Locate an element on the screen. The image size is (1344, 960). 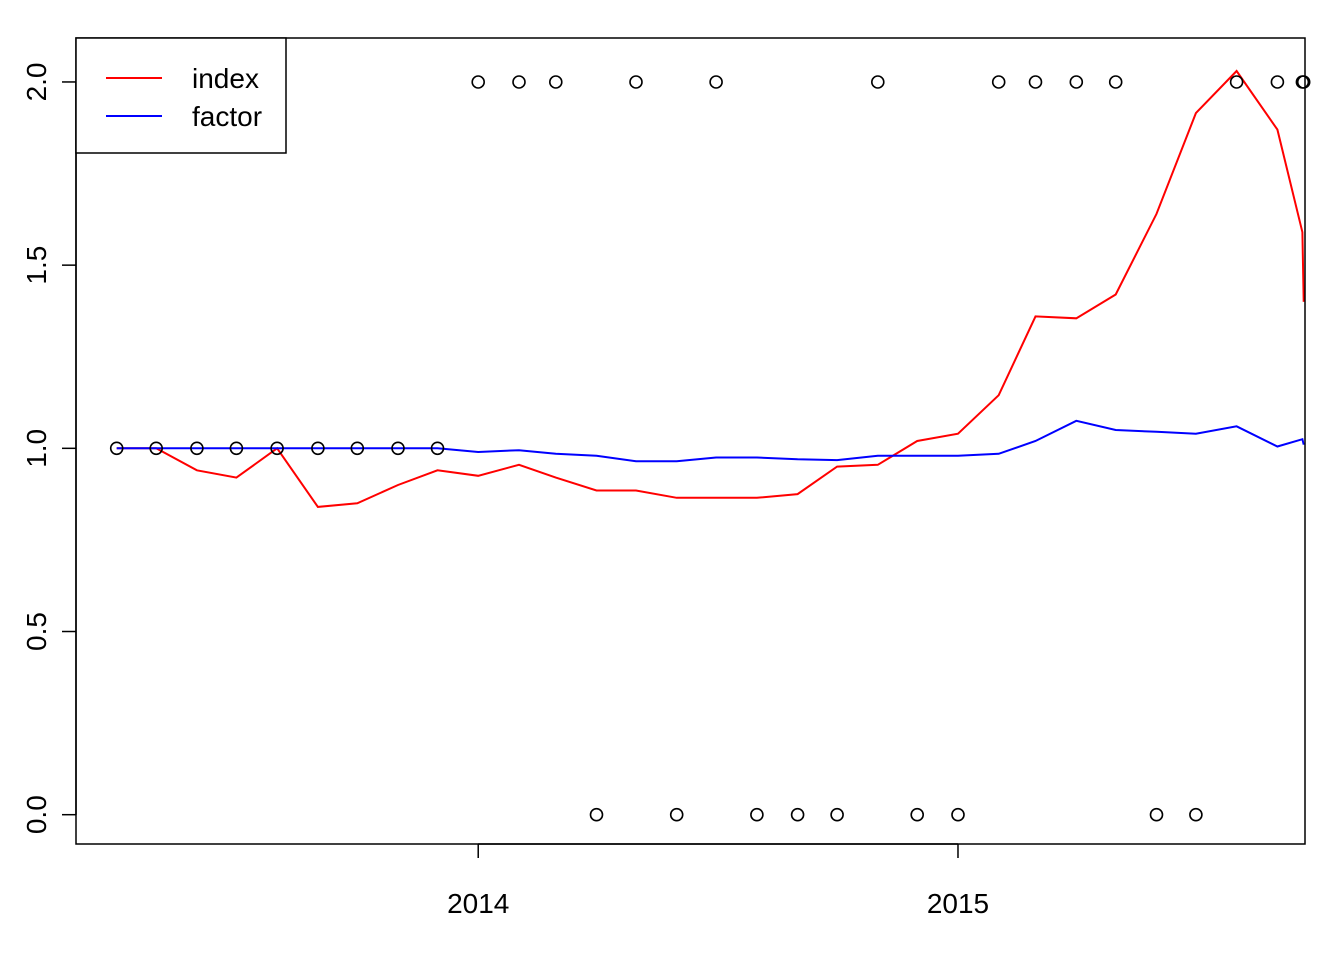
y-axis: 0.0 0.5 1.0 1.5 2.0 is located at coordinates (49, 448).